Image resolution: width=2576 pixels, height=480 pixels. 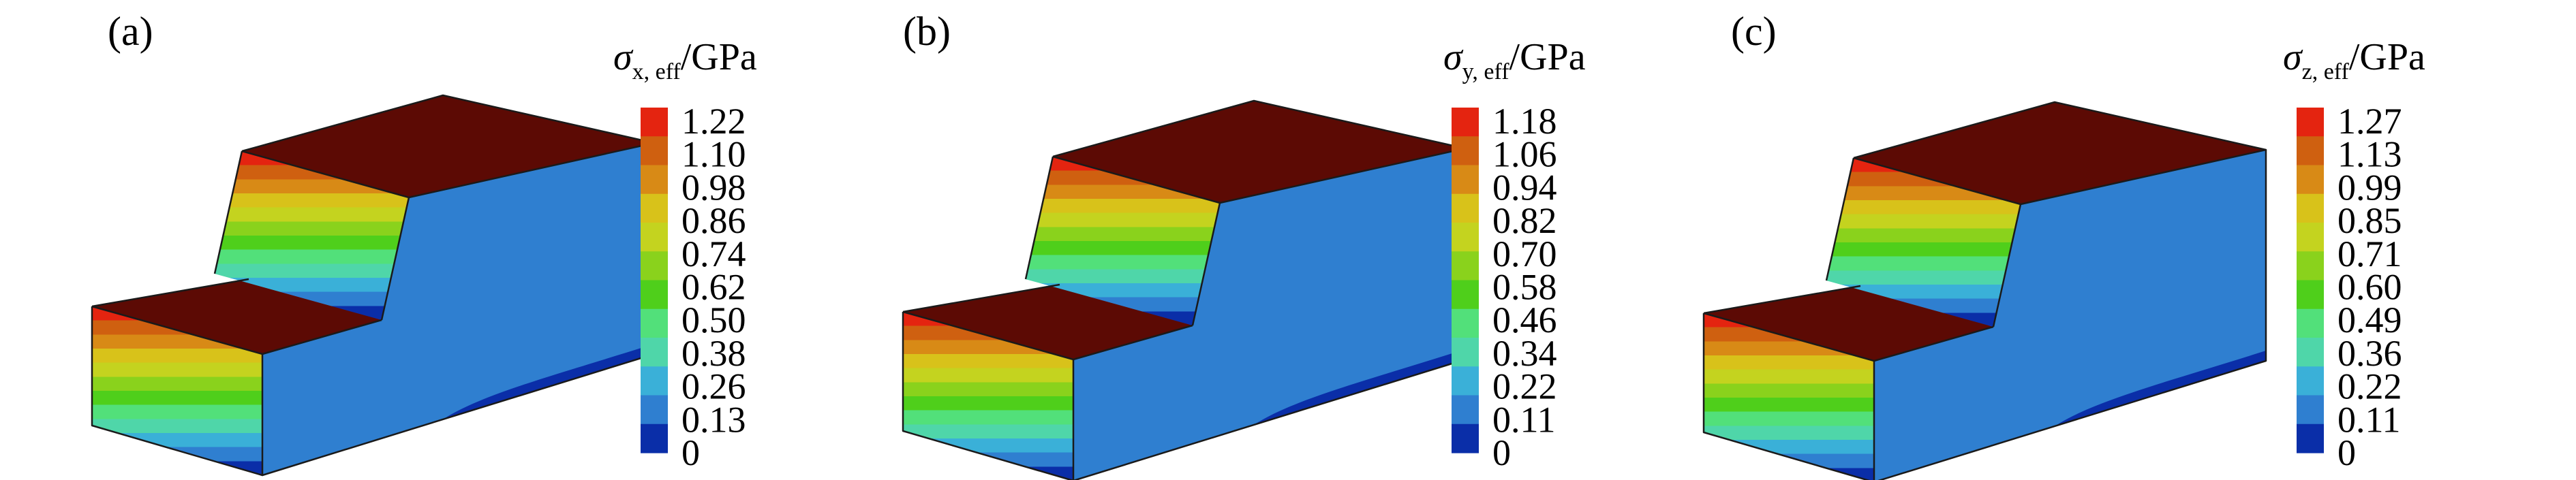 What do you see at coordinates (1524, 154) in the screenshot?
I see `colorbar-tick-label: 1.06` at bounding box center [1524, 154].